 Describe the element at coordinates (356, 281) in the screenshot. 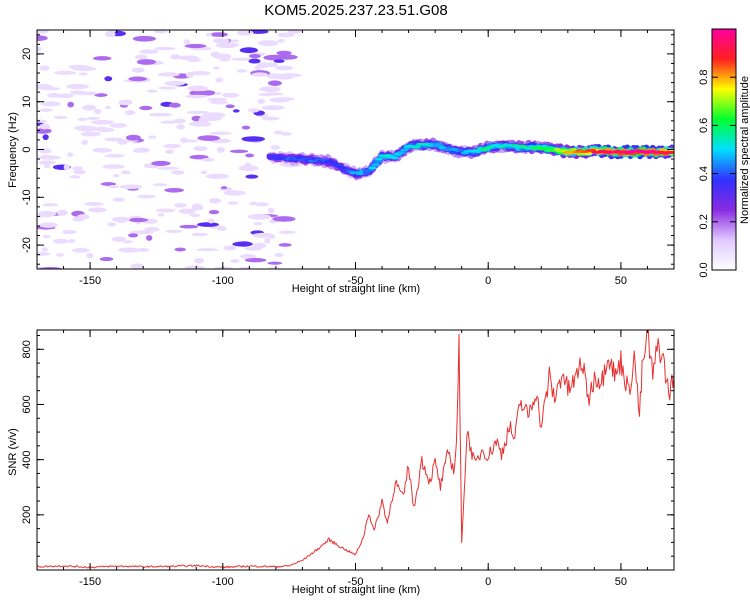

I see `x-tick-label: -50` at that location.